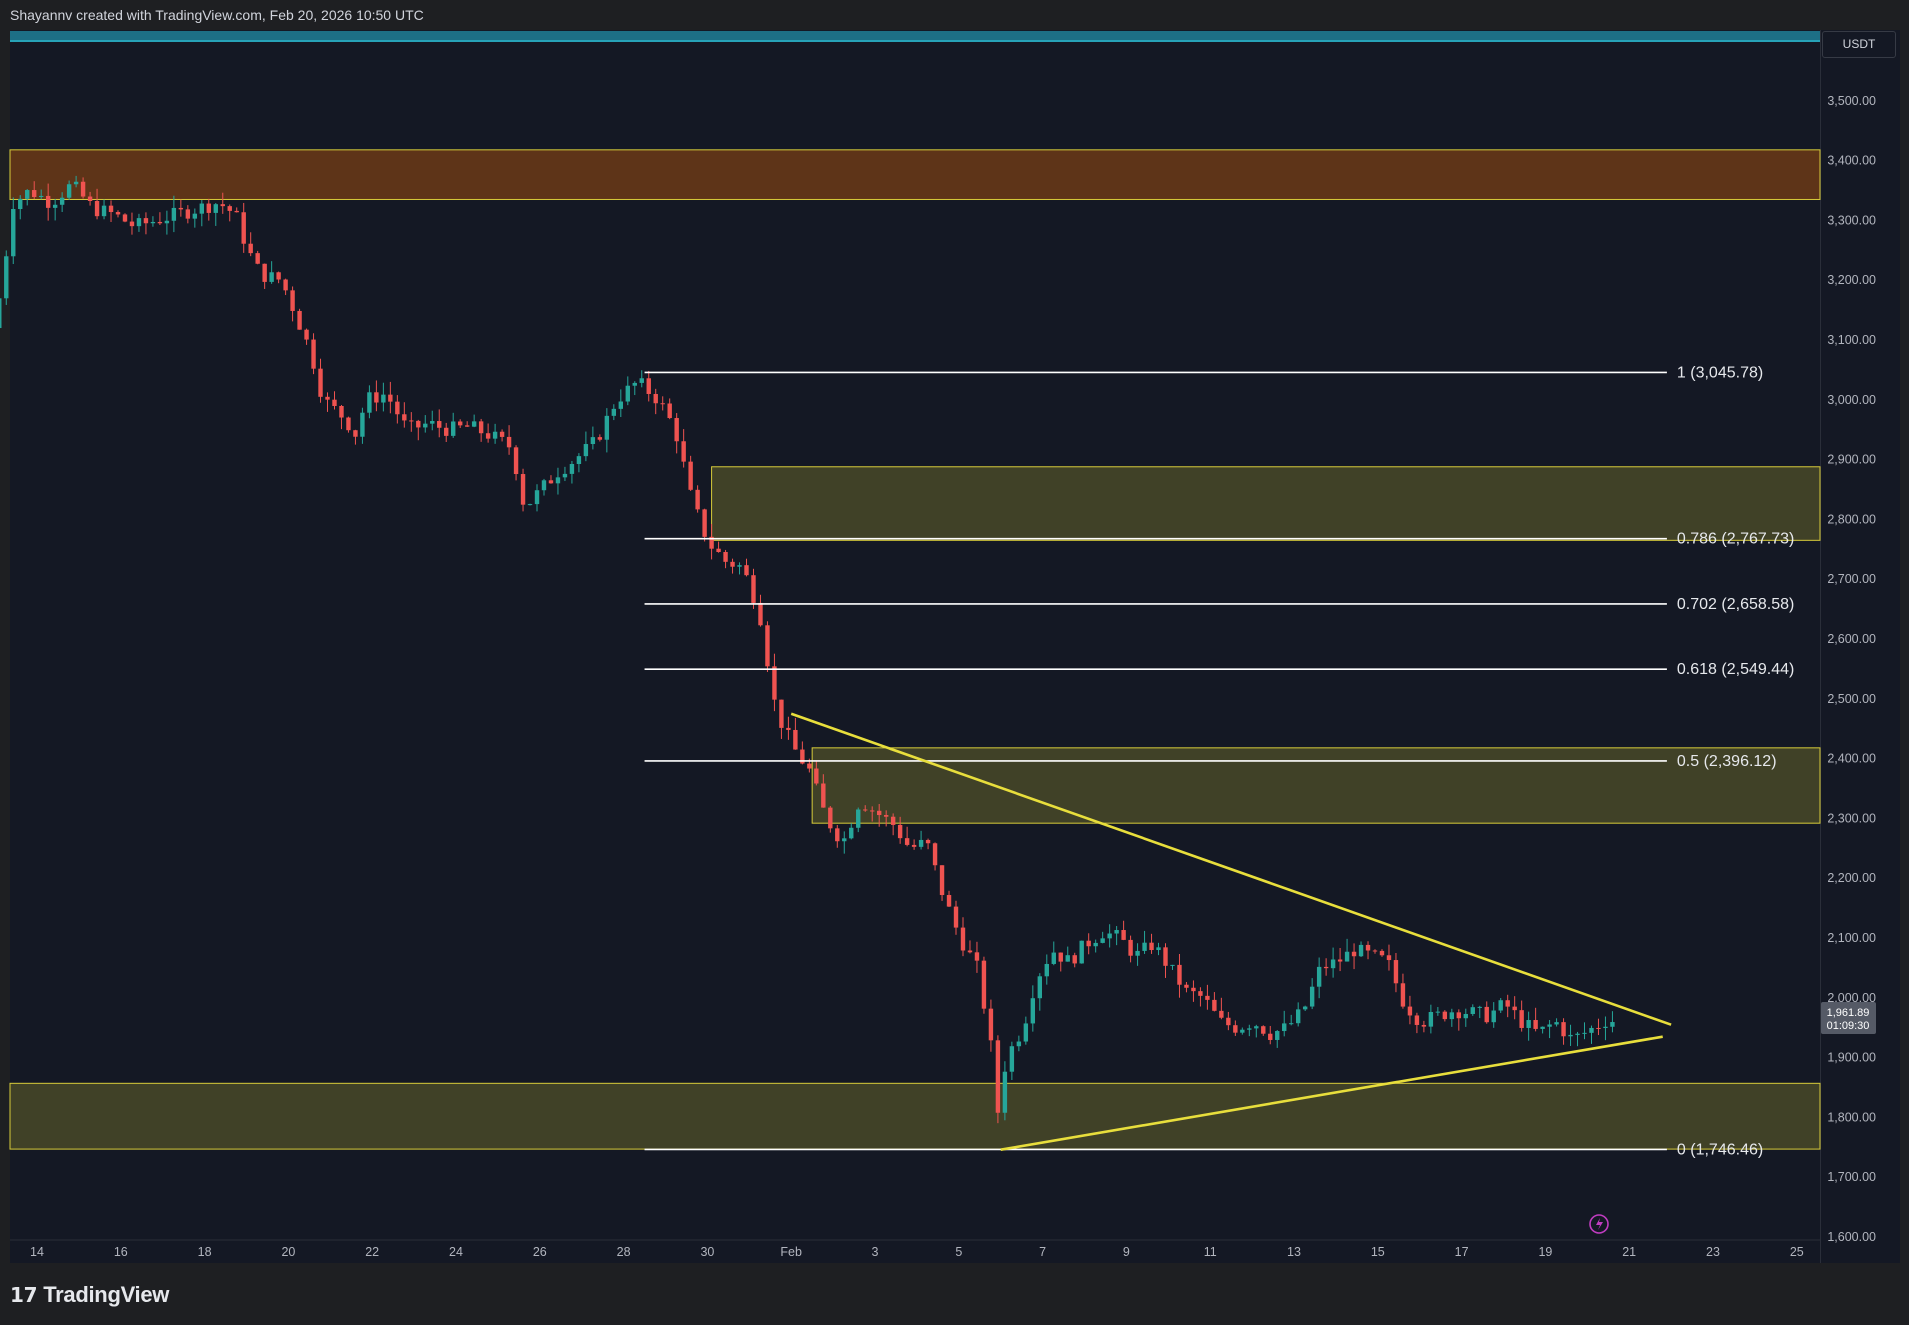 The height and width of the screenshot is (1325, 1909). Describe the element at coordinates (1042, 1252) in the screenshot. I see `x-tick-label: 7` at that location.